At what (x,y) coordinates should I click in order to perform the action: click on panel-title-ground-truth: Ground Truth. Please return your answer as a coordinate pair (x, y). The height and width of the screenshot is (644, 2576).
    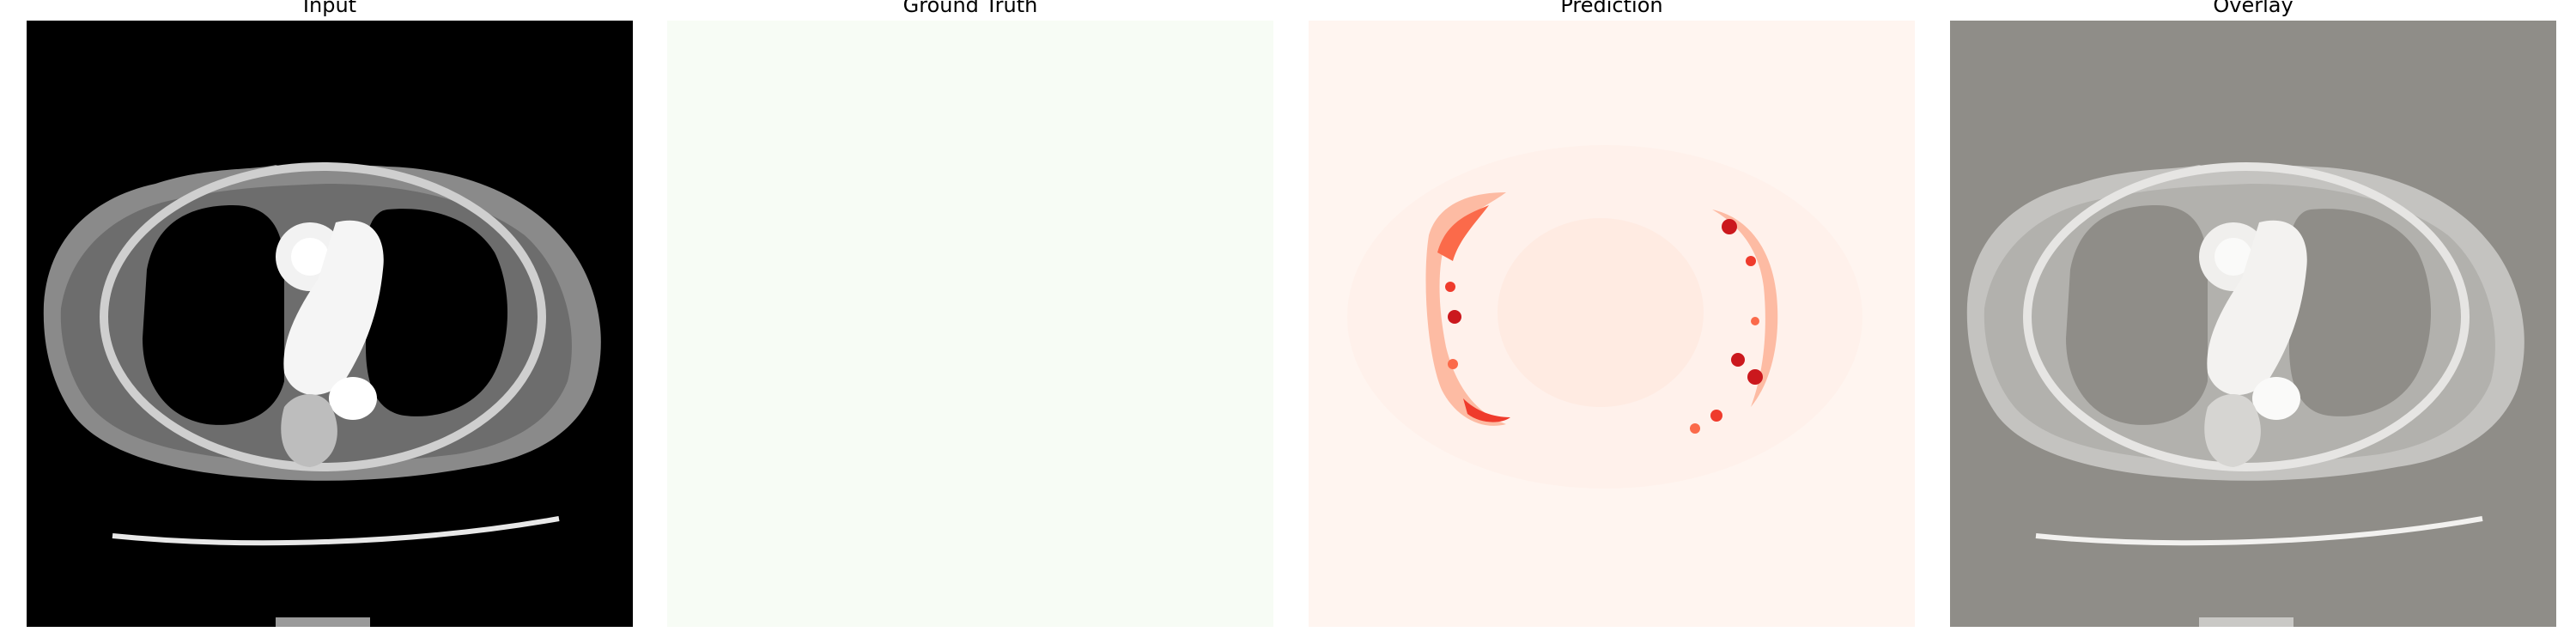
    Looking at the image, I should click on (970, 9).